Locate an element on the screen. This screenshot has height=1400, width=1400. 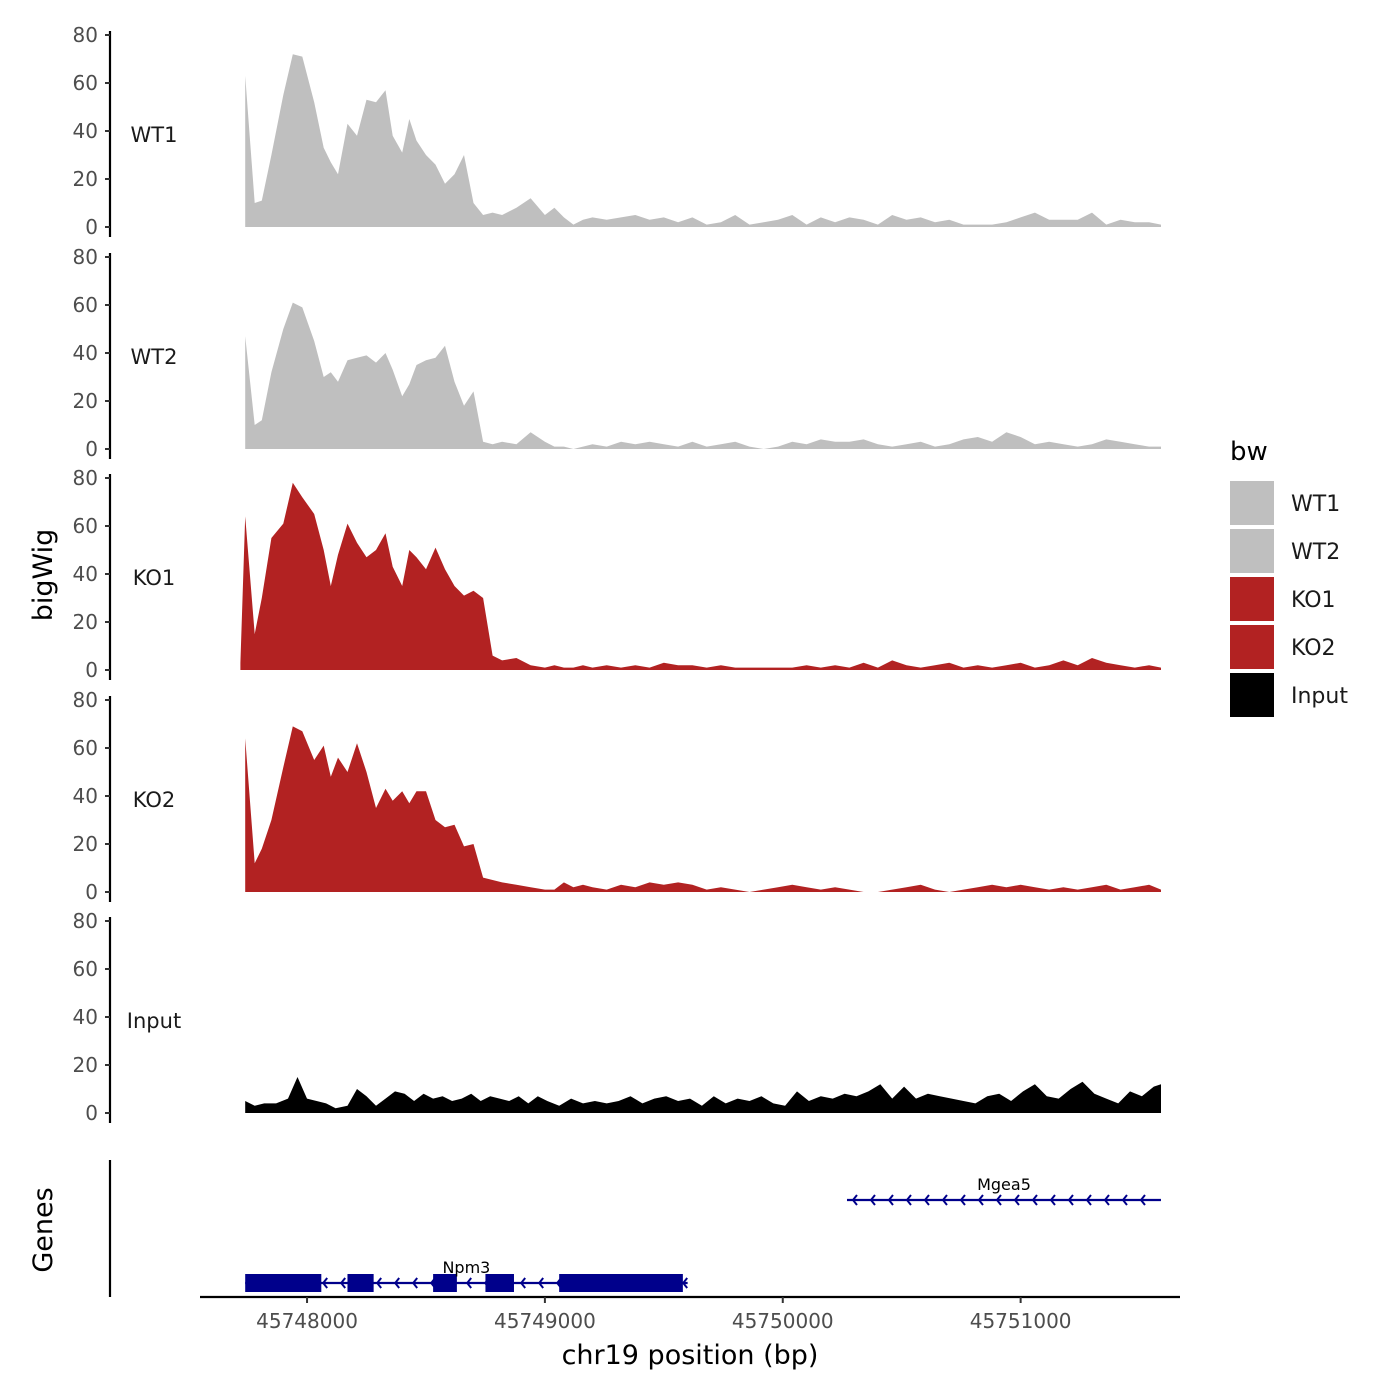
legend-label: WT2 is located at coordinates (1315, 552).